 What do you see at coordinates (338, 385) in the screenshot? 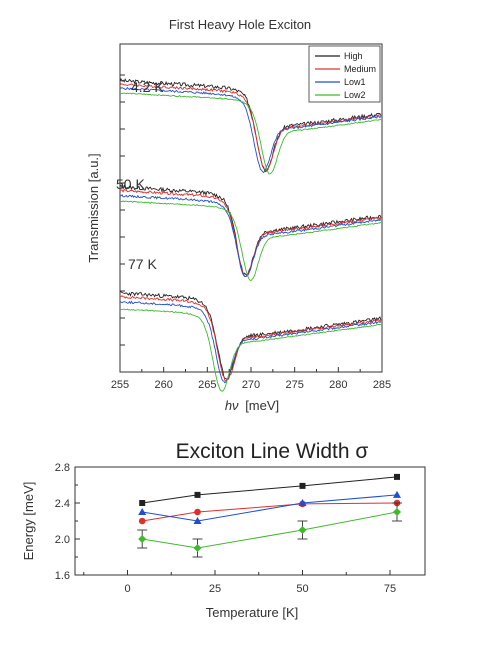
I see `x-tick-label: 280` at bounding box center [338, 385].